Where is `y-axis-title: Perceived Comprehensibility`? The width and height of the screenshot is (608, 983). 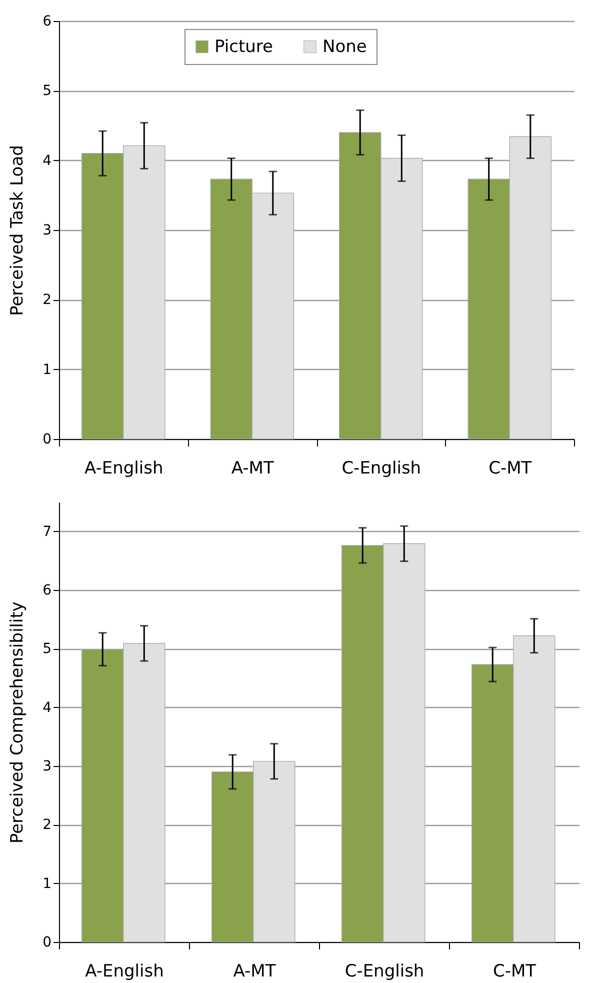 y-axis-title: Perceived Comprehensibility is located at coordinates (18, 723).